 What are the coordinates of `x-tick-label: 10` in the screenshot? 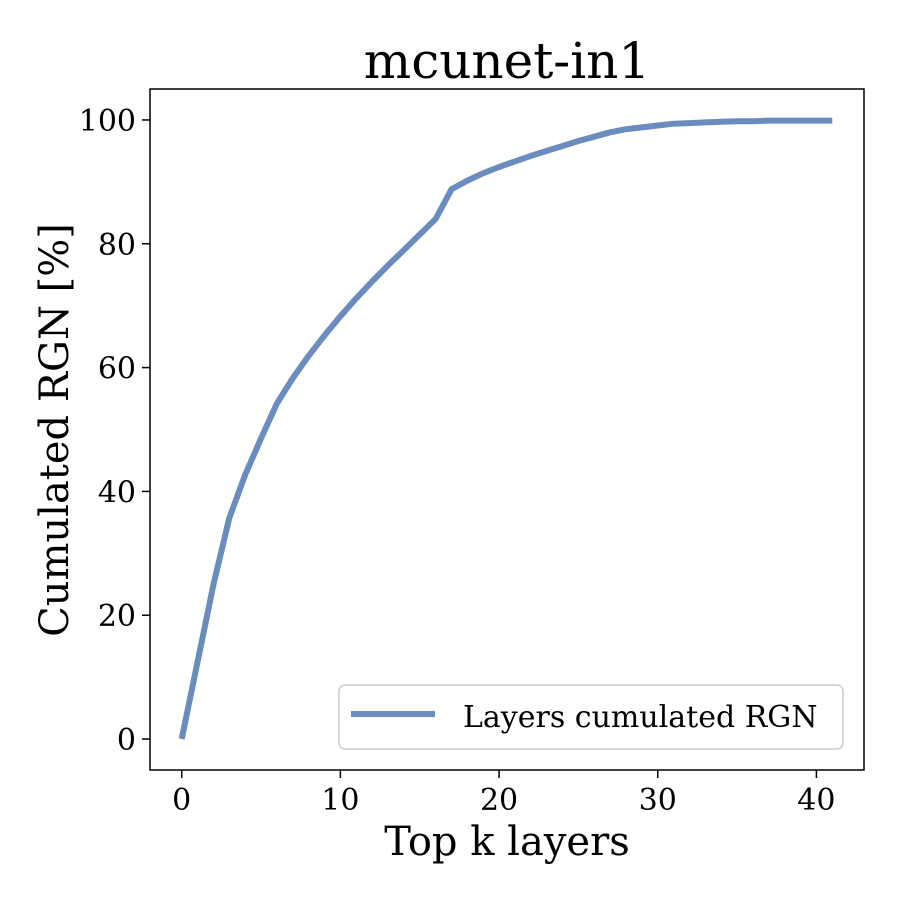 It's located at (340, 800).